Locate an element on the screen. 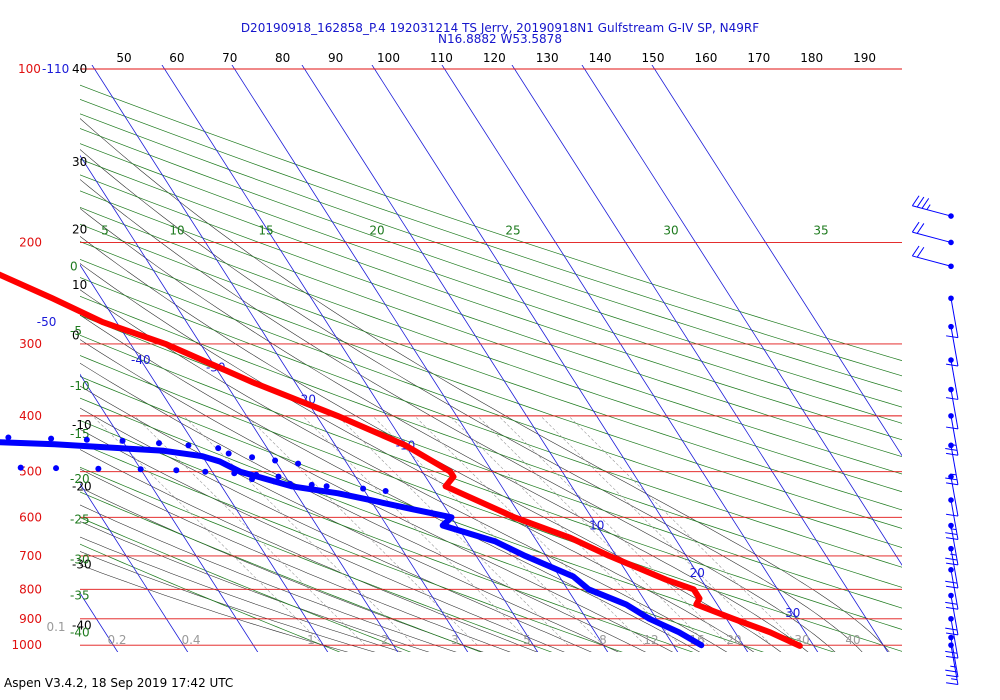  mixing-ratio-label: 40 is located at coordinates (852, 640).